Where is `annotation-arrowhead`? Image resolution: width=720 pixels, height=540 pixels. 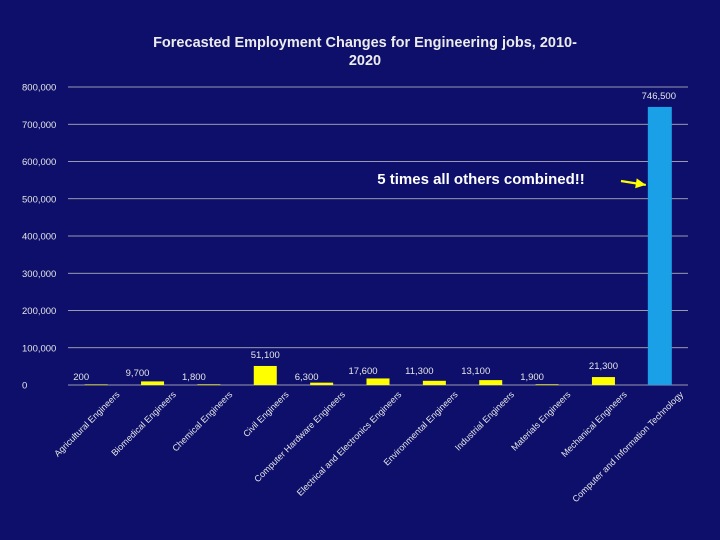 annotation-arrowhead is located at coordinates (640, 183).